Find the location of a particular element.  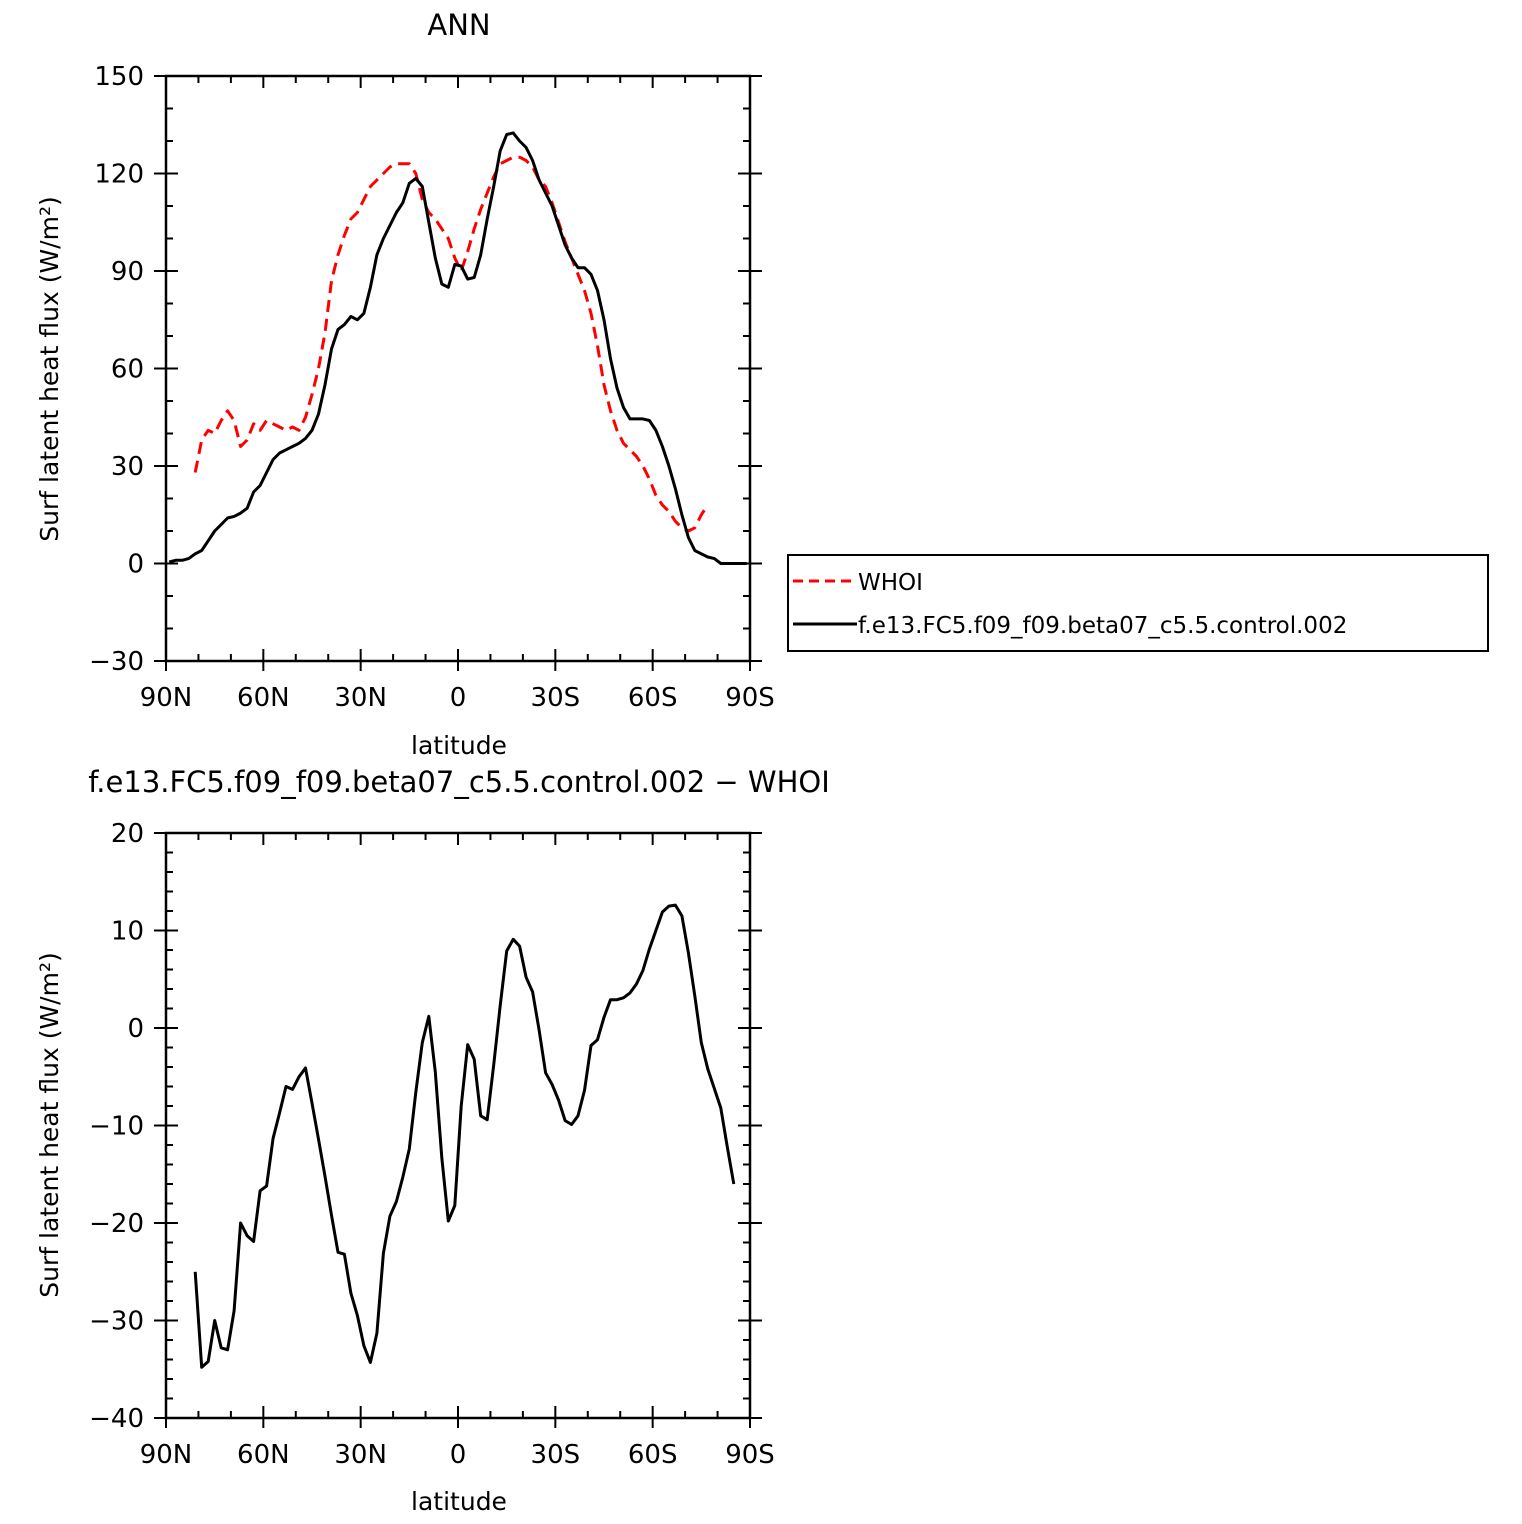

bottom-chart-x-tick-label: 0 is located at coordinates (458, 1455).